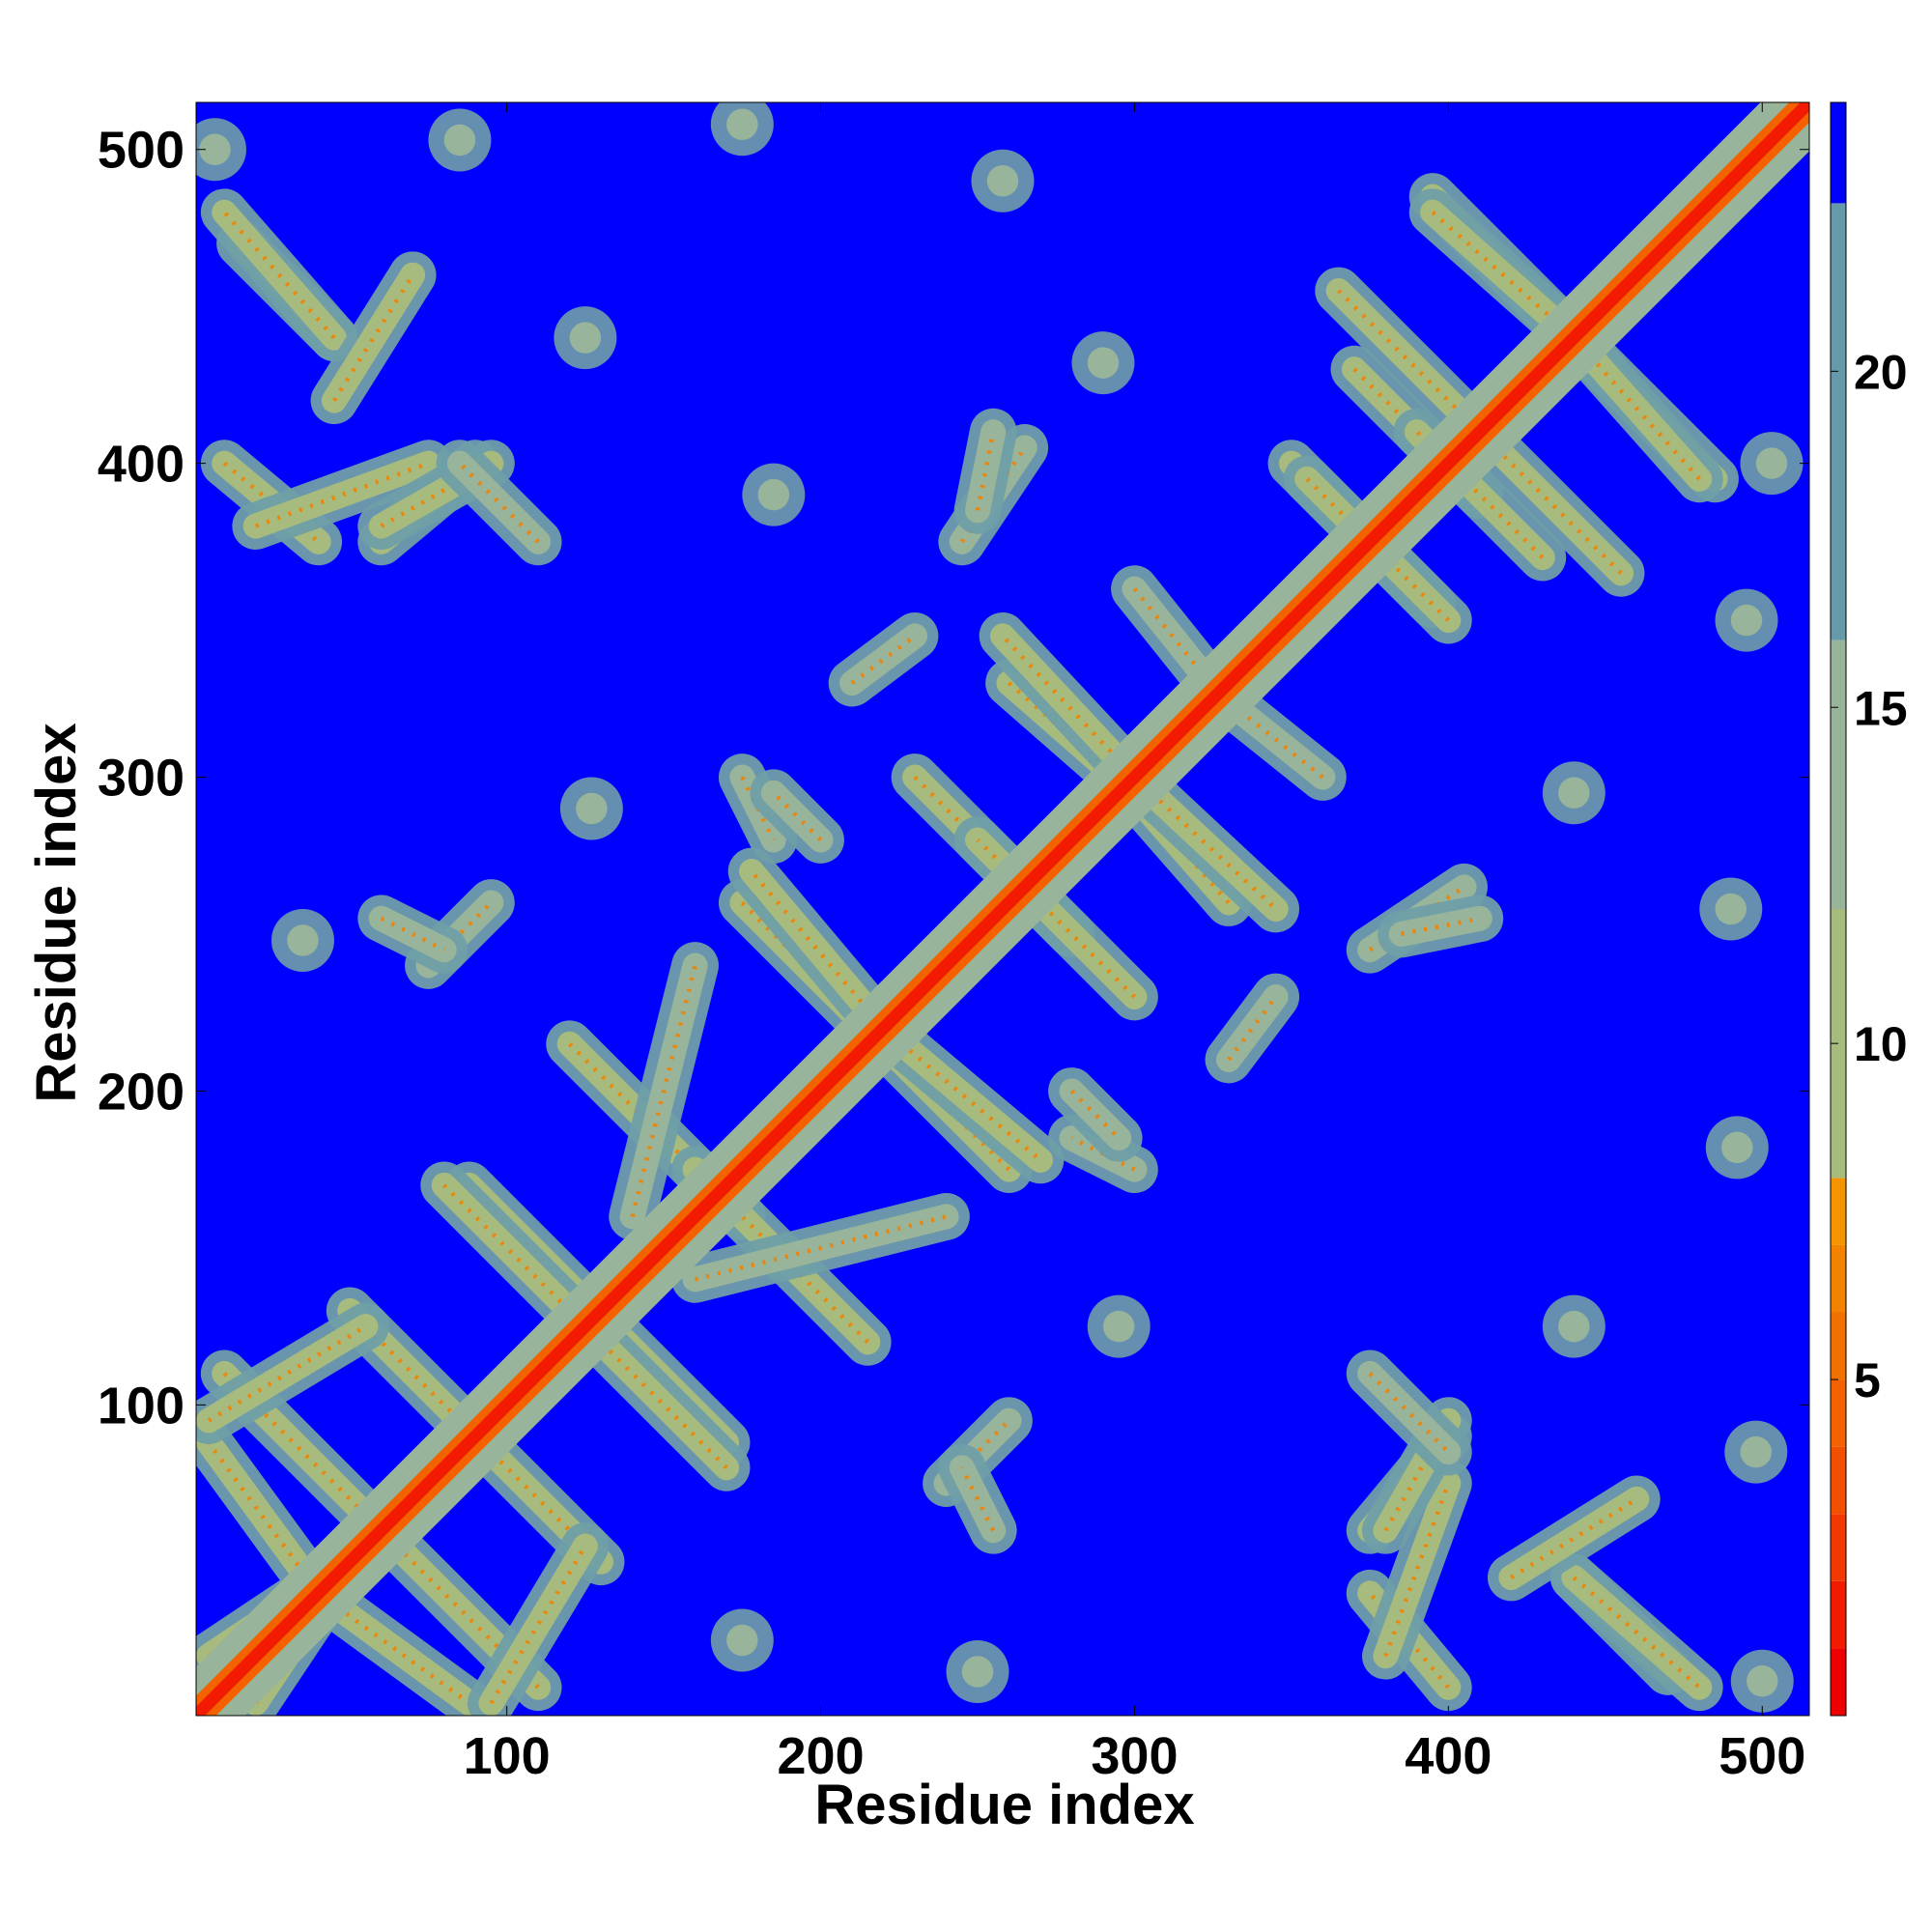 This screenshot has height=1932, width=1932. Describe the element at coordinates (141, 1092) in the screenshot. I see `y-tick-label: 200` at that location.